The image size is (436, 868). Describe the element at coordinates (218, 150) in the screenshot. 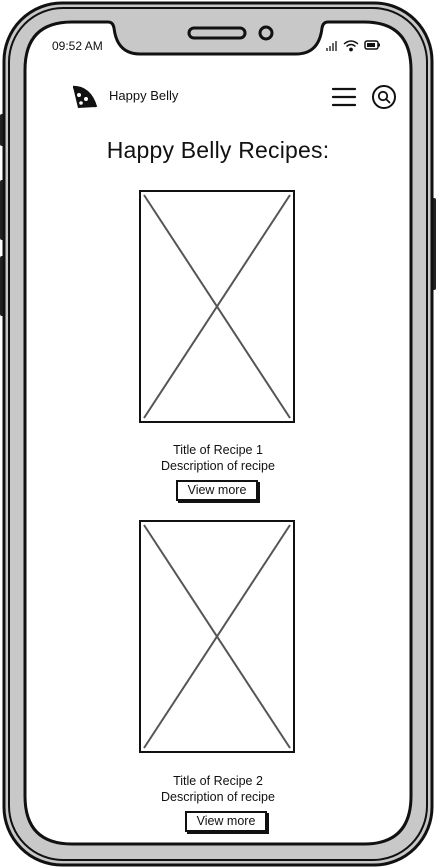

I see `page-title: Happy Belly Recipes:` at that location.